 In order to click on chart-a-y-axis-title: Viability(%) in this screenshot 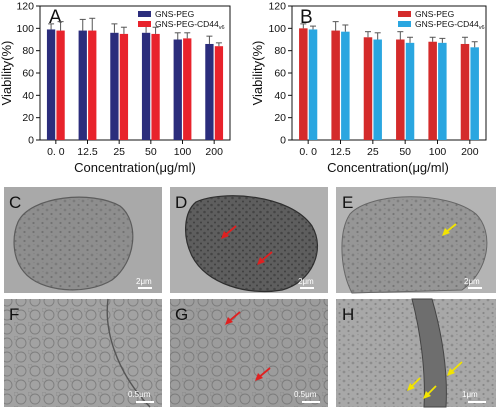, I will do `click(7, 73)`.